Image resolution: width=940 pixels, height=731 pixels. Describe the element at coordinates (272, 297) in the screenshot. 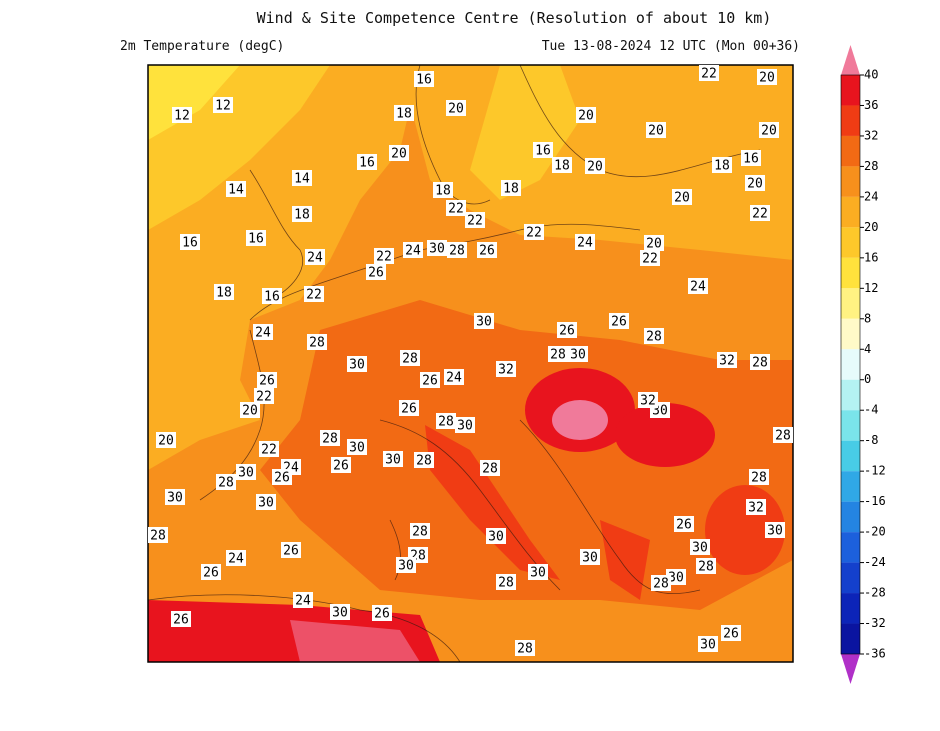

I see `contour-label: 16` at that location.